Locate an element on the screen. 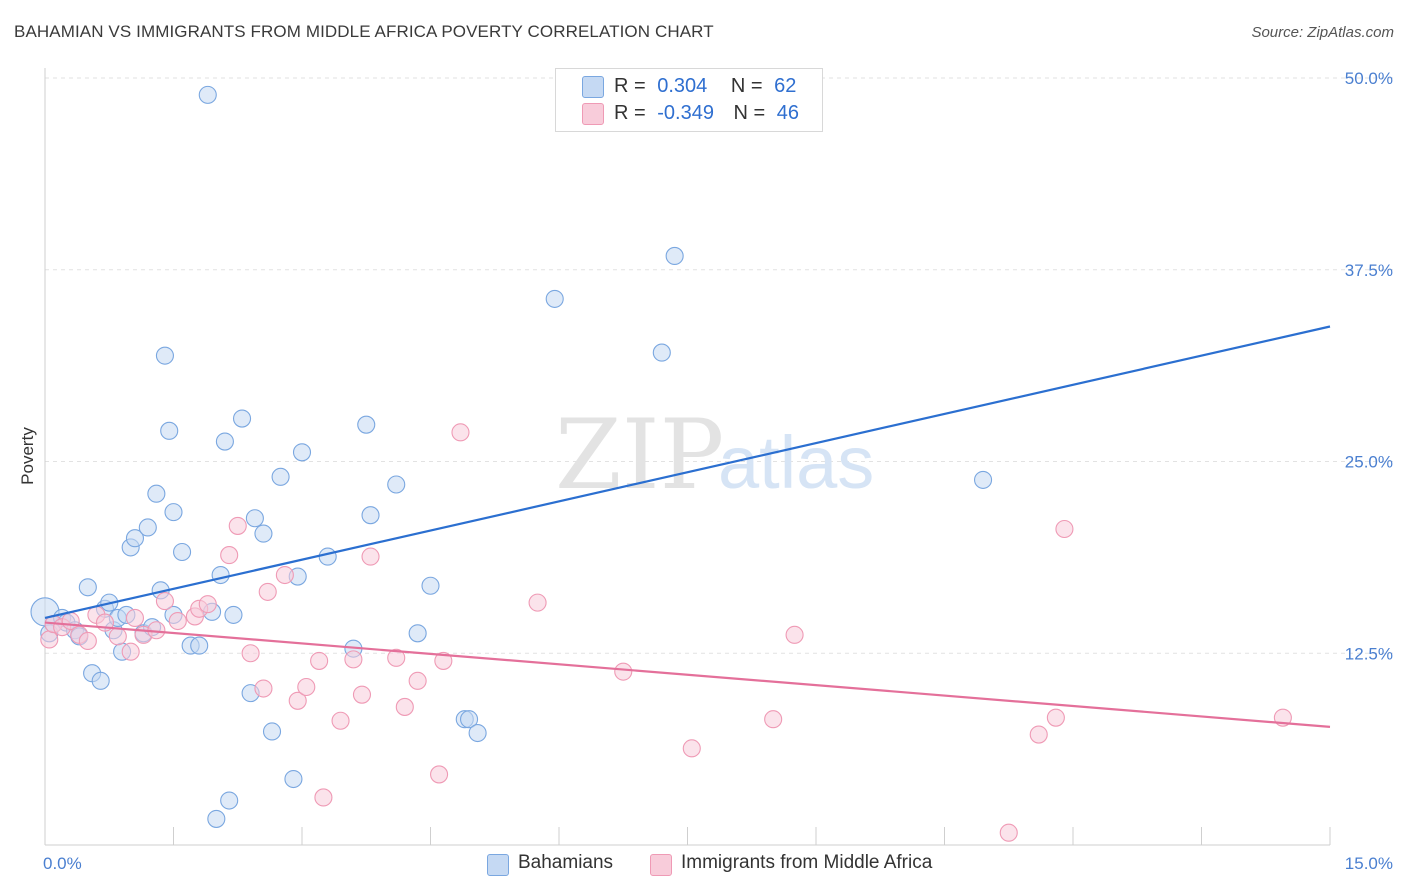 This screenshot has height=892, width=1406. y-tick-label: 50.0% is located at coordinates (1369, 78).